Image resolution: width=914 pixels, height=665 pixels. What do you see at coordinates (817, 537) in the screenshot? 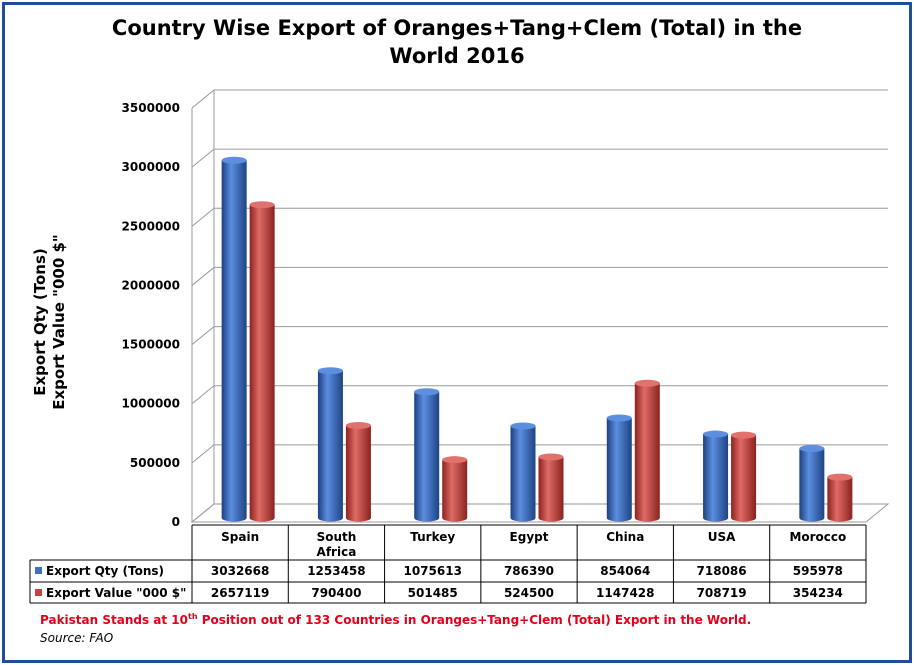
I see `category-label: Morocco` at bounding box center [817, 537].